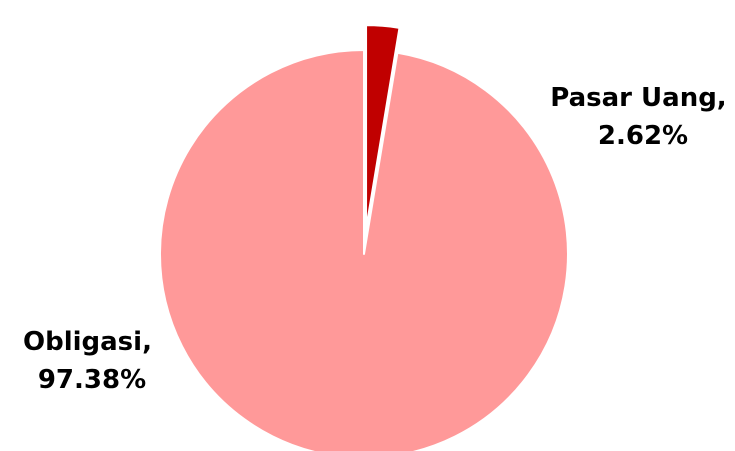 Image resolution: width=735 pixels, height=451 pixels. Describe the element at coordinates (642, 117) in the screenshot. I see `data-label-pasar-uang: Pasar Uang, 2.62%` at that location.